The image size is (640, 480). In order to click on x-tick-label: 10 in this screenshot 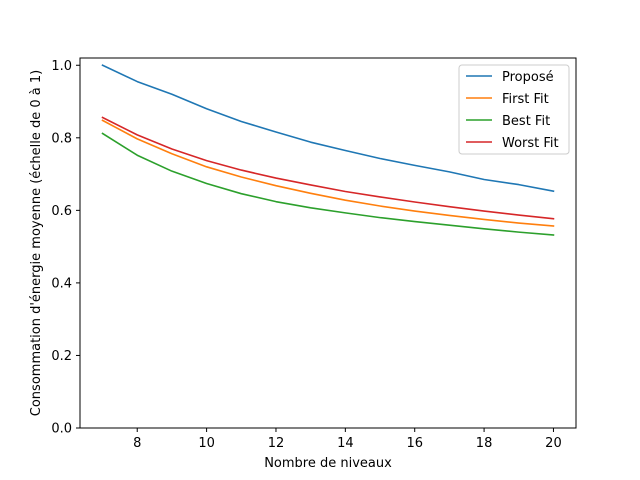, I will do `click(206, 443)`.